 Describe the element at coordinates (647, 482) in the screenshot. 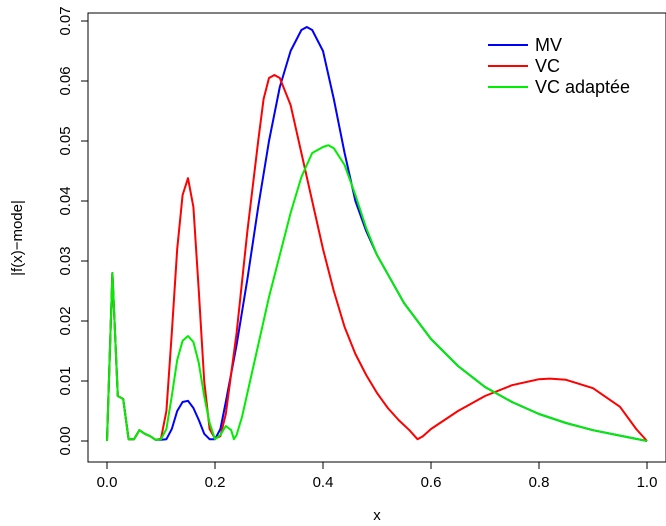

I see `x-tick-label: 1.0` at that location.